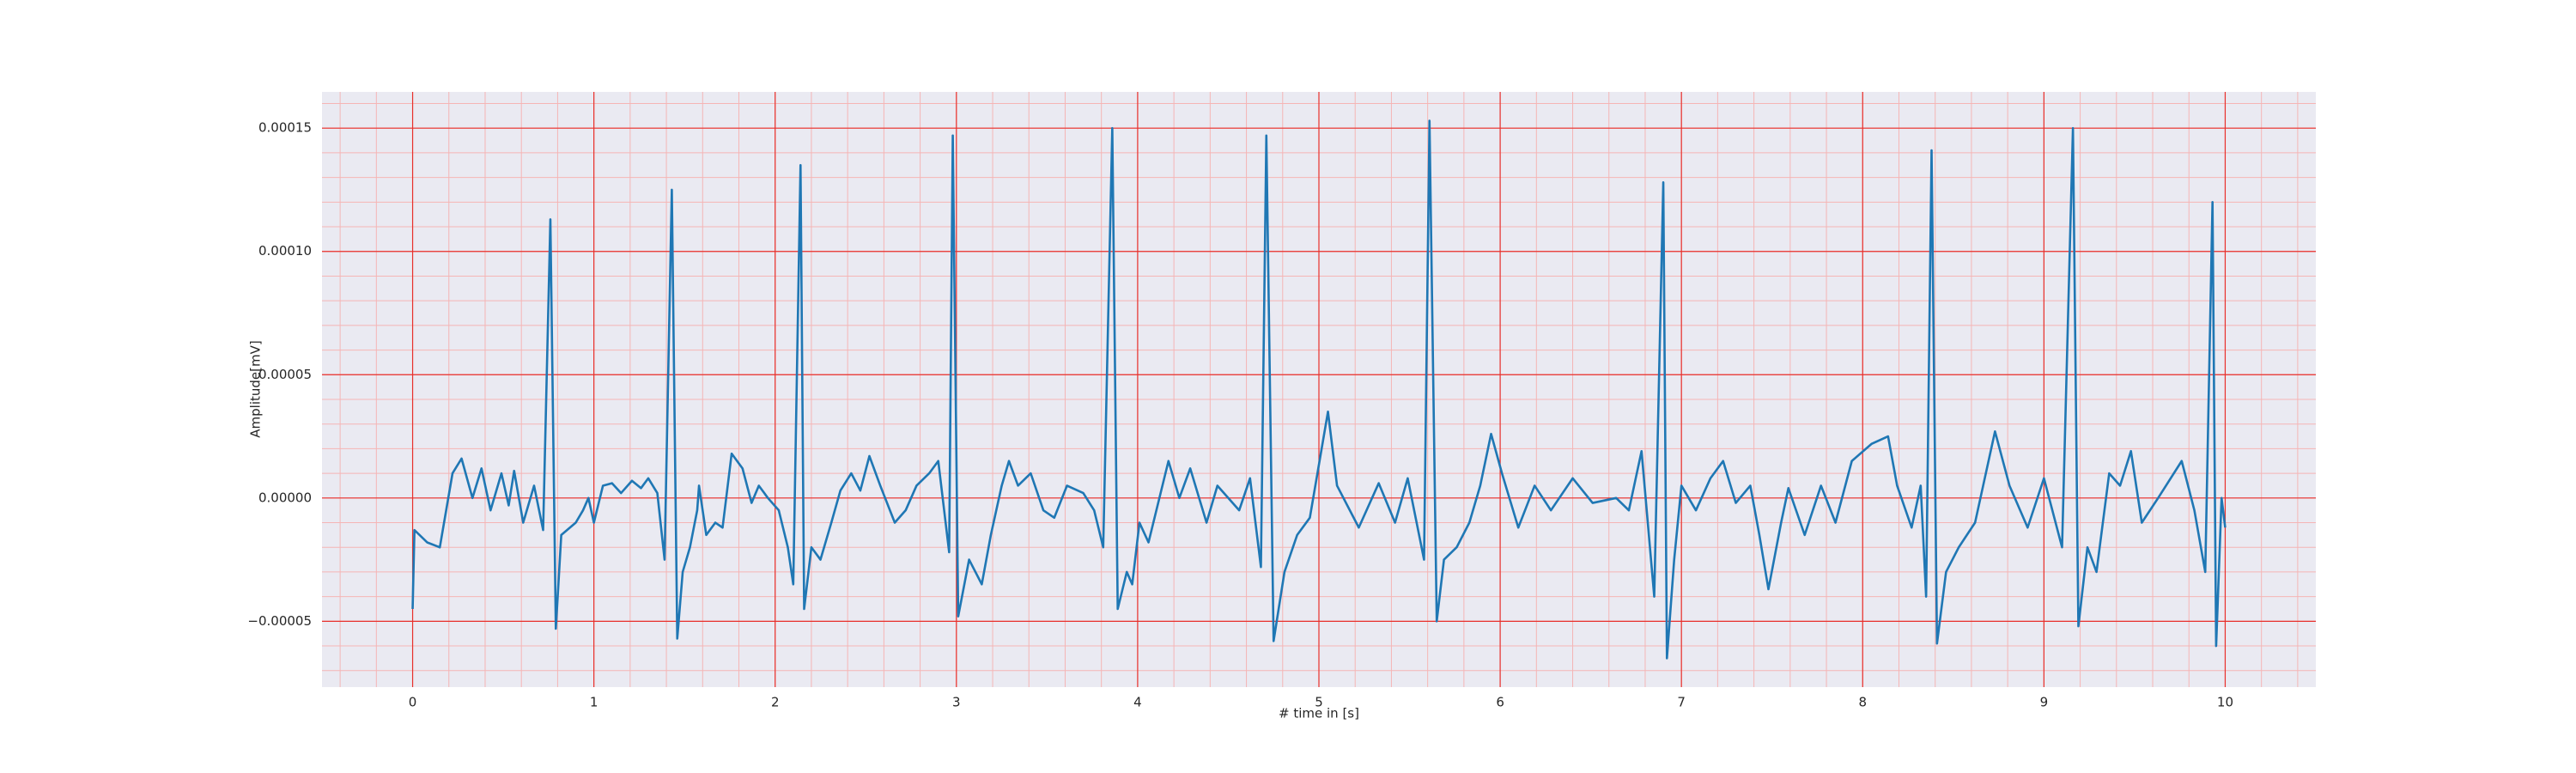  I want to click on x-tick-label: 7, so click(1682, 702).